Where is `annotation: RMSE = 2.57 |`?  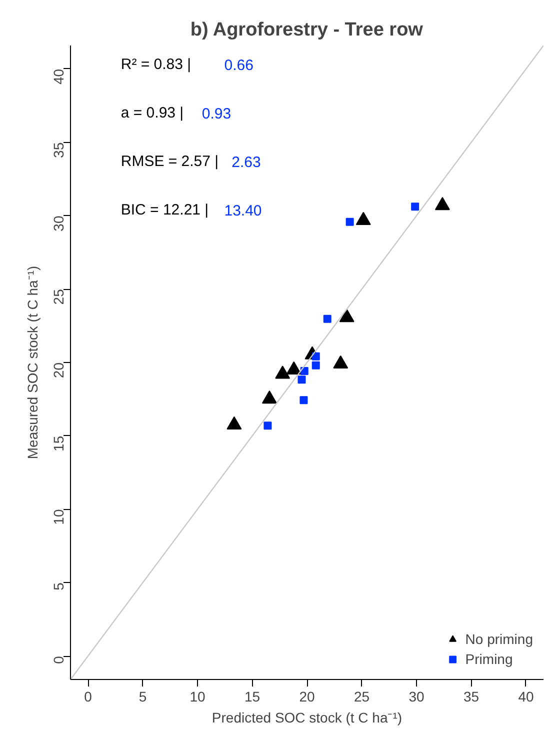
annotation: RMSE = 2.57 | is located at coordinates (169, 161).